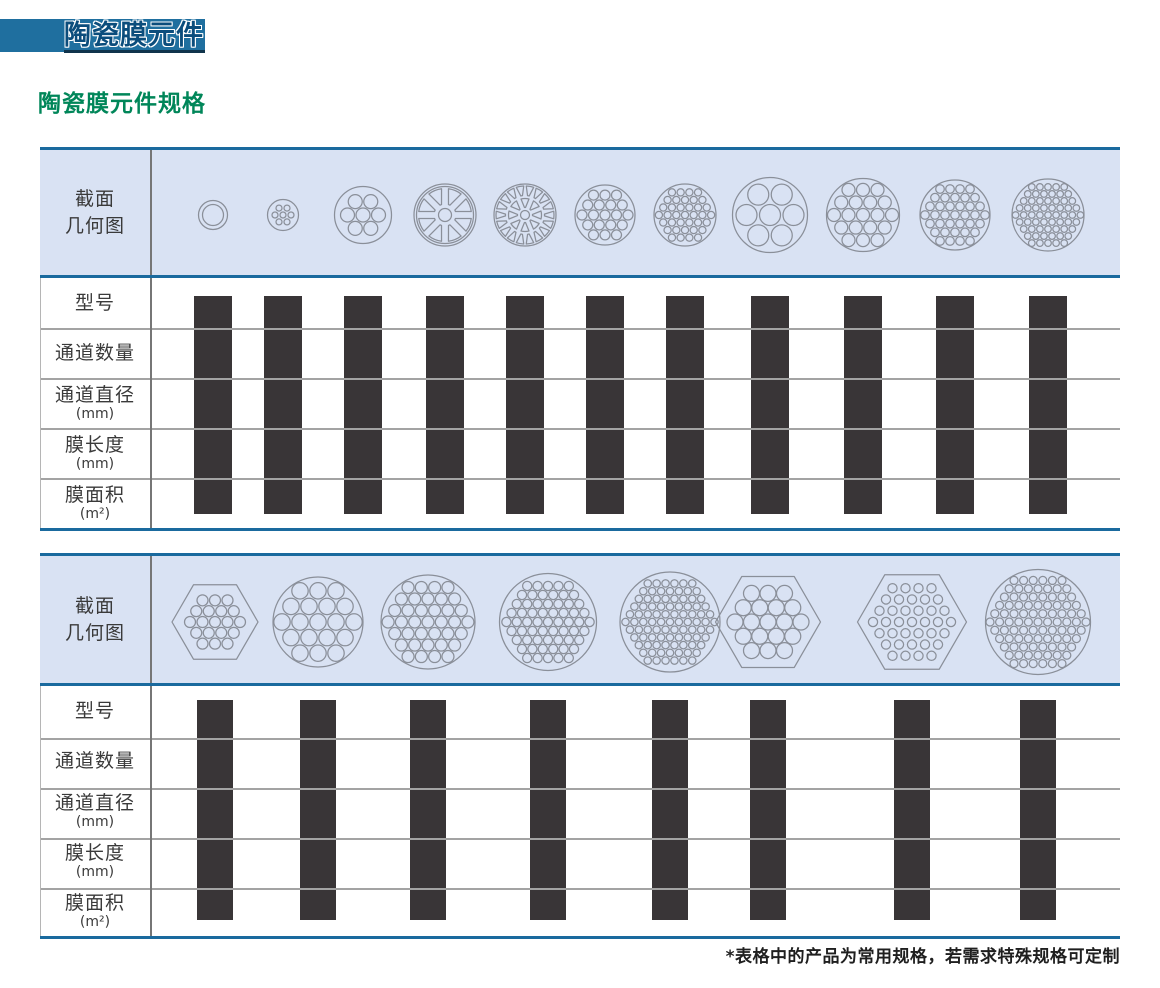 This screenshot has height=988, width=1160. Describe the element at coordinates (525, 217) in the screenshot. I see `star-channel-disc-icon` at that location.